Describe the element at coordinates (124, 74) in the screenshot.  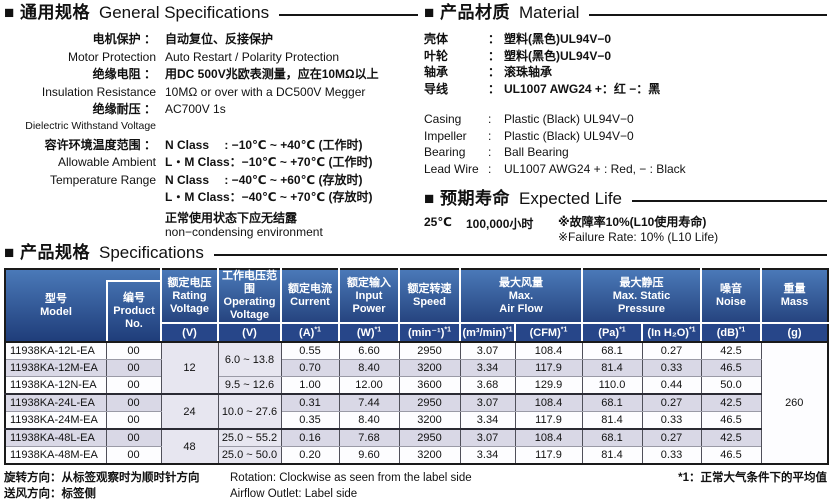
I see `insulation-resistance-label-cn: 绝缘电阻 ：` at that location.